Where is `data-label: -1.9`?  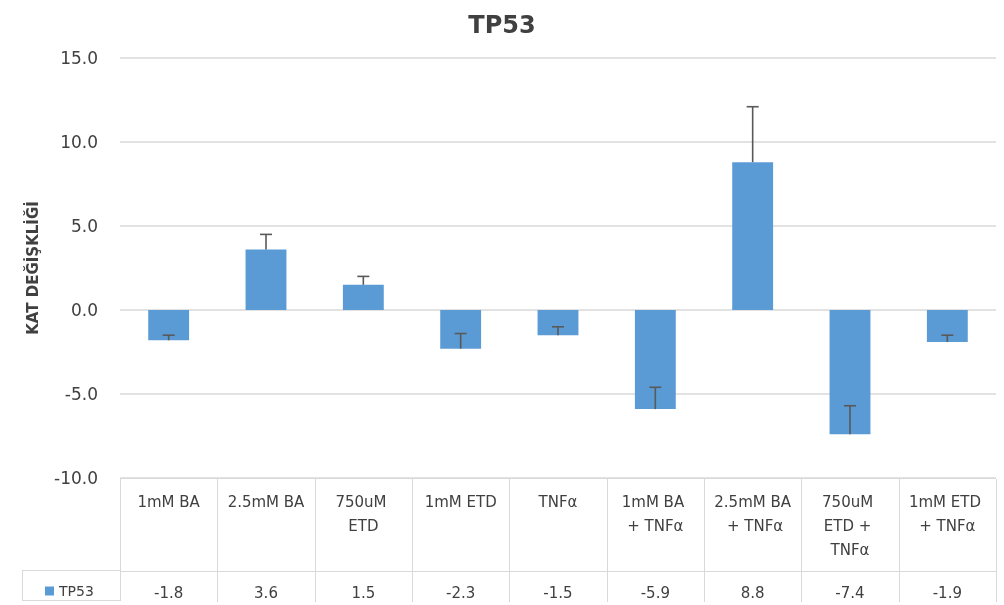 data-label: -1.9 is located at coordinates (947, 592).